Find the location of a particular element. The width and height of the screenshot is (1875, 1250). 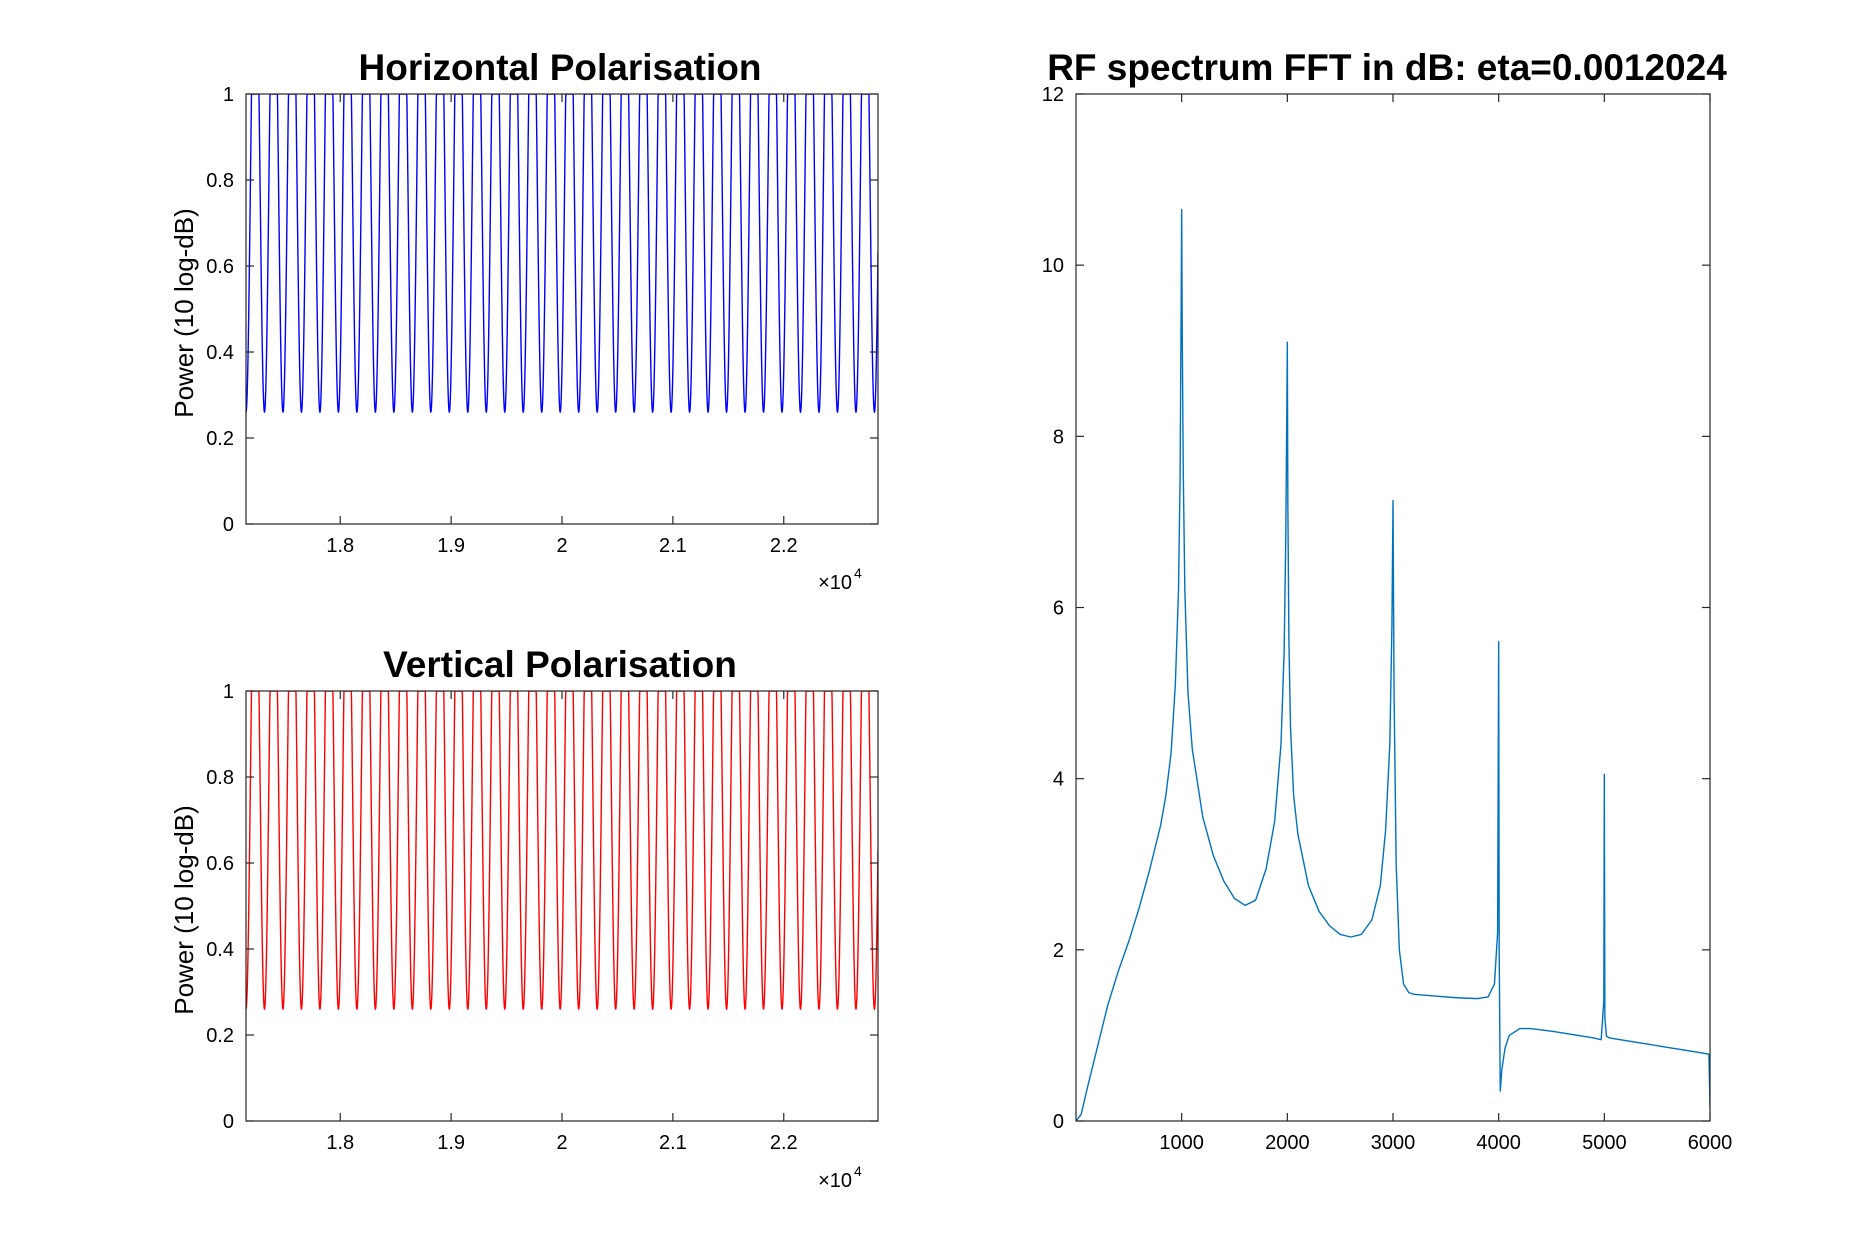

horizontal-polarisation-x-tick-label: 2.1 is located at coordinates (673, 546).